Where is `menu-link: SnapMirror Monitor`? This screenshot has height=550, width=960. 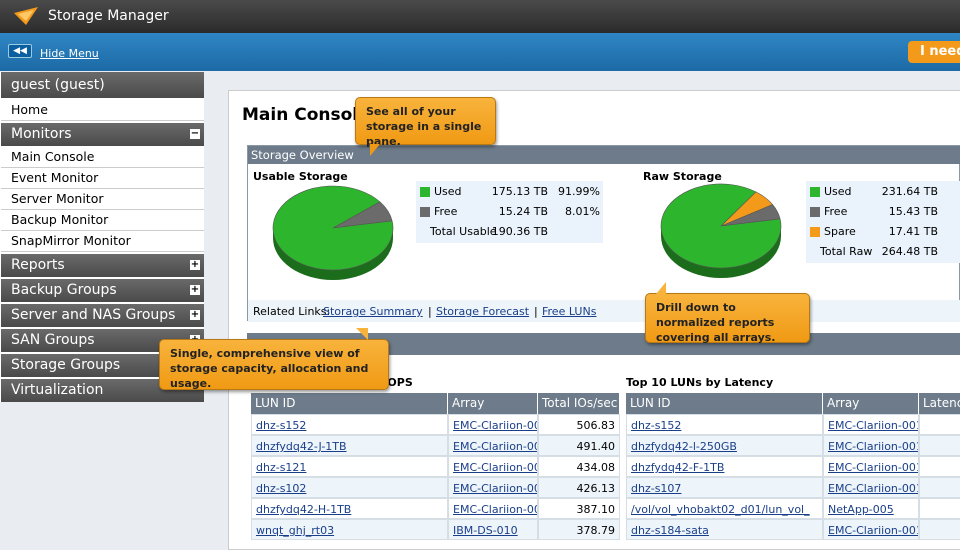 menu-link: SnapMirror Monitor is located at coordinates (102, 241).